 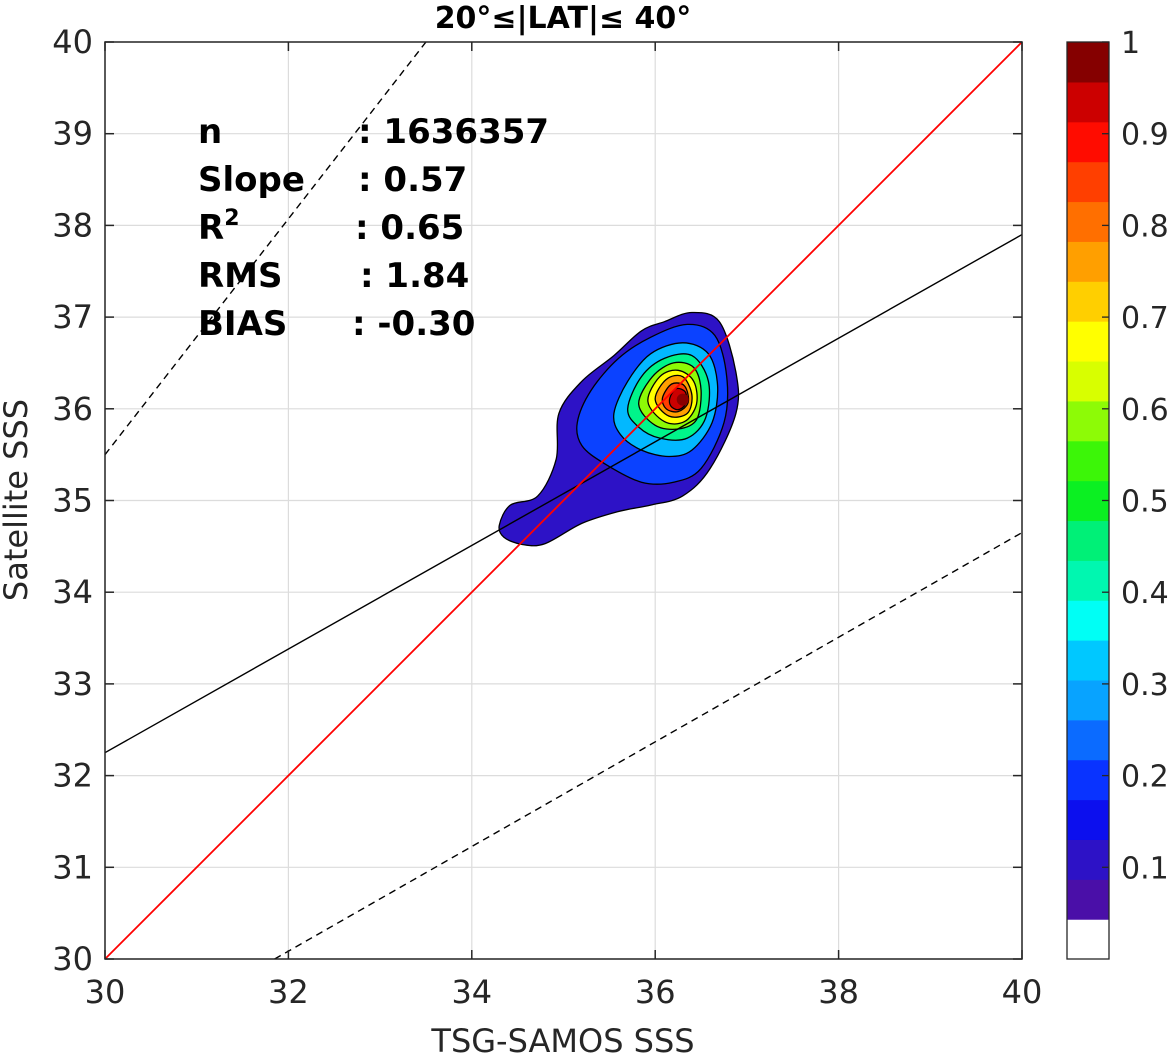 I want to click on y-axis-label: Satellite SSS, so click(x=17, y=500).